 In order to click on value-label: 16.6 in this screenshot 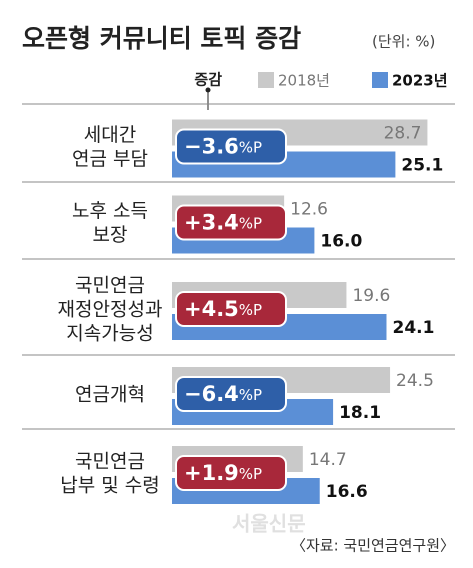, I will do `click(347, 492)`.